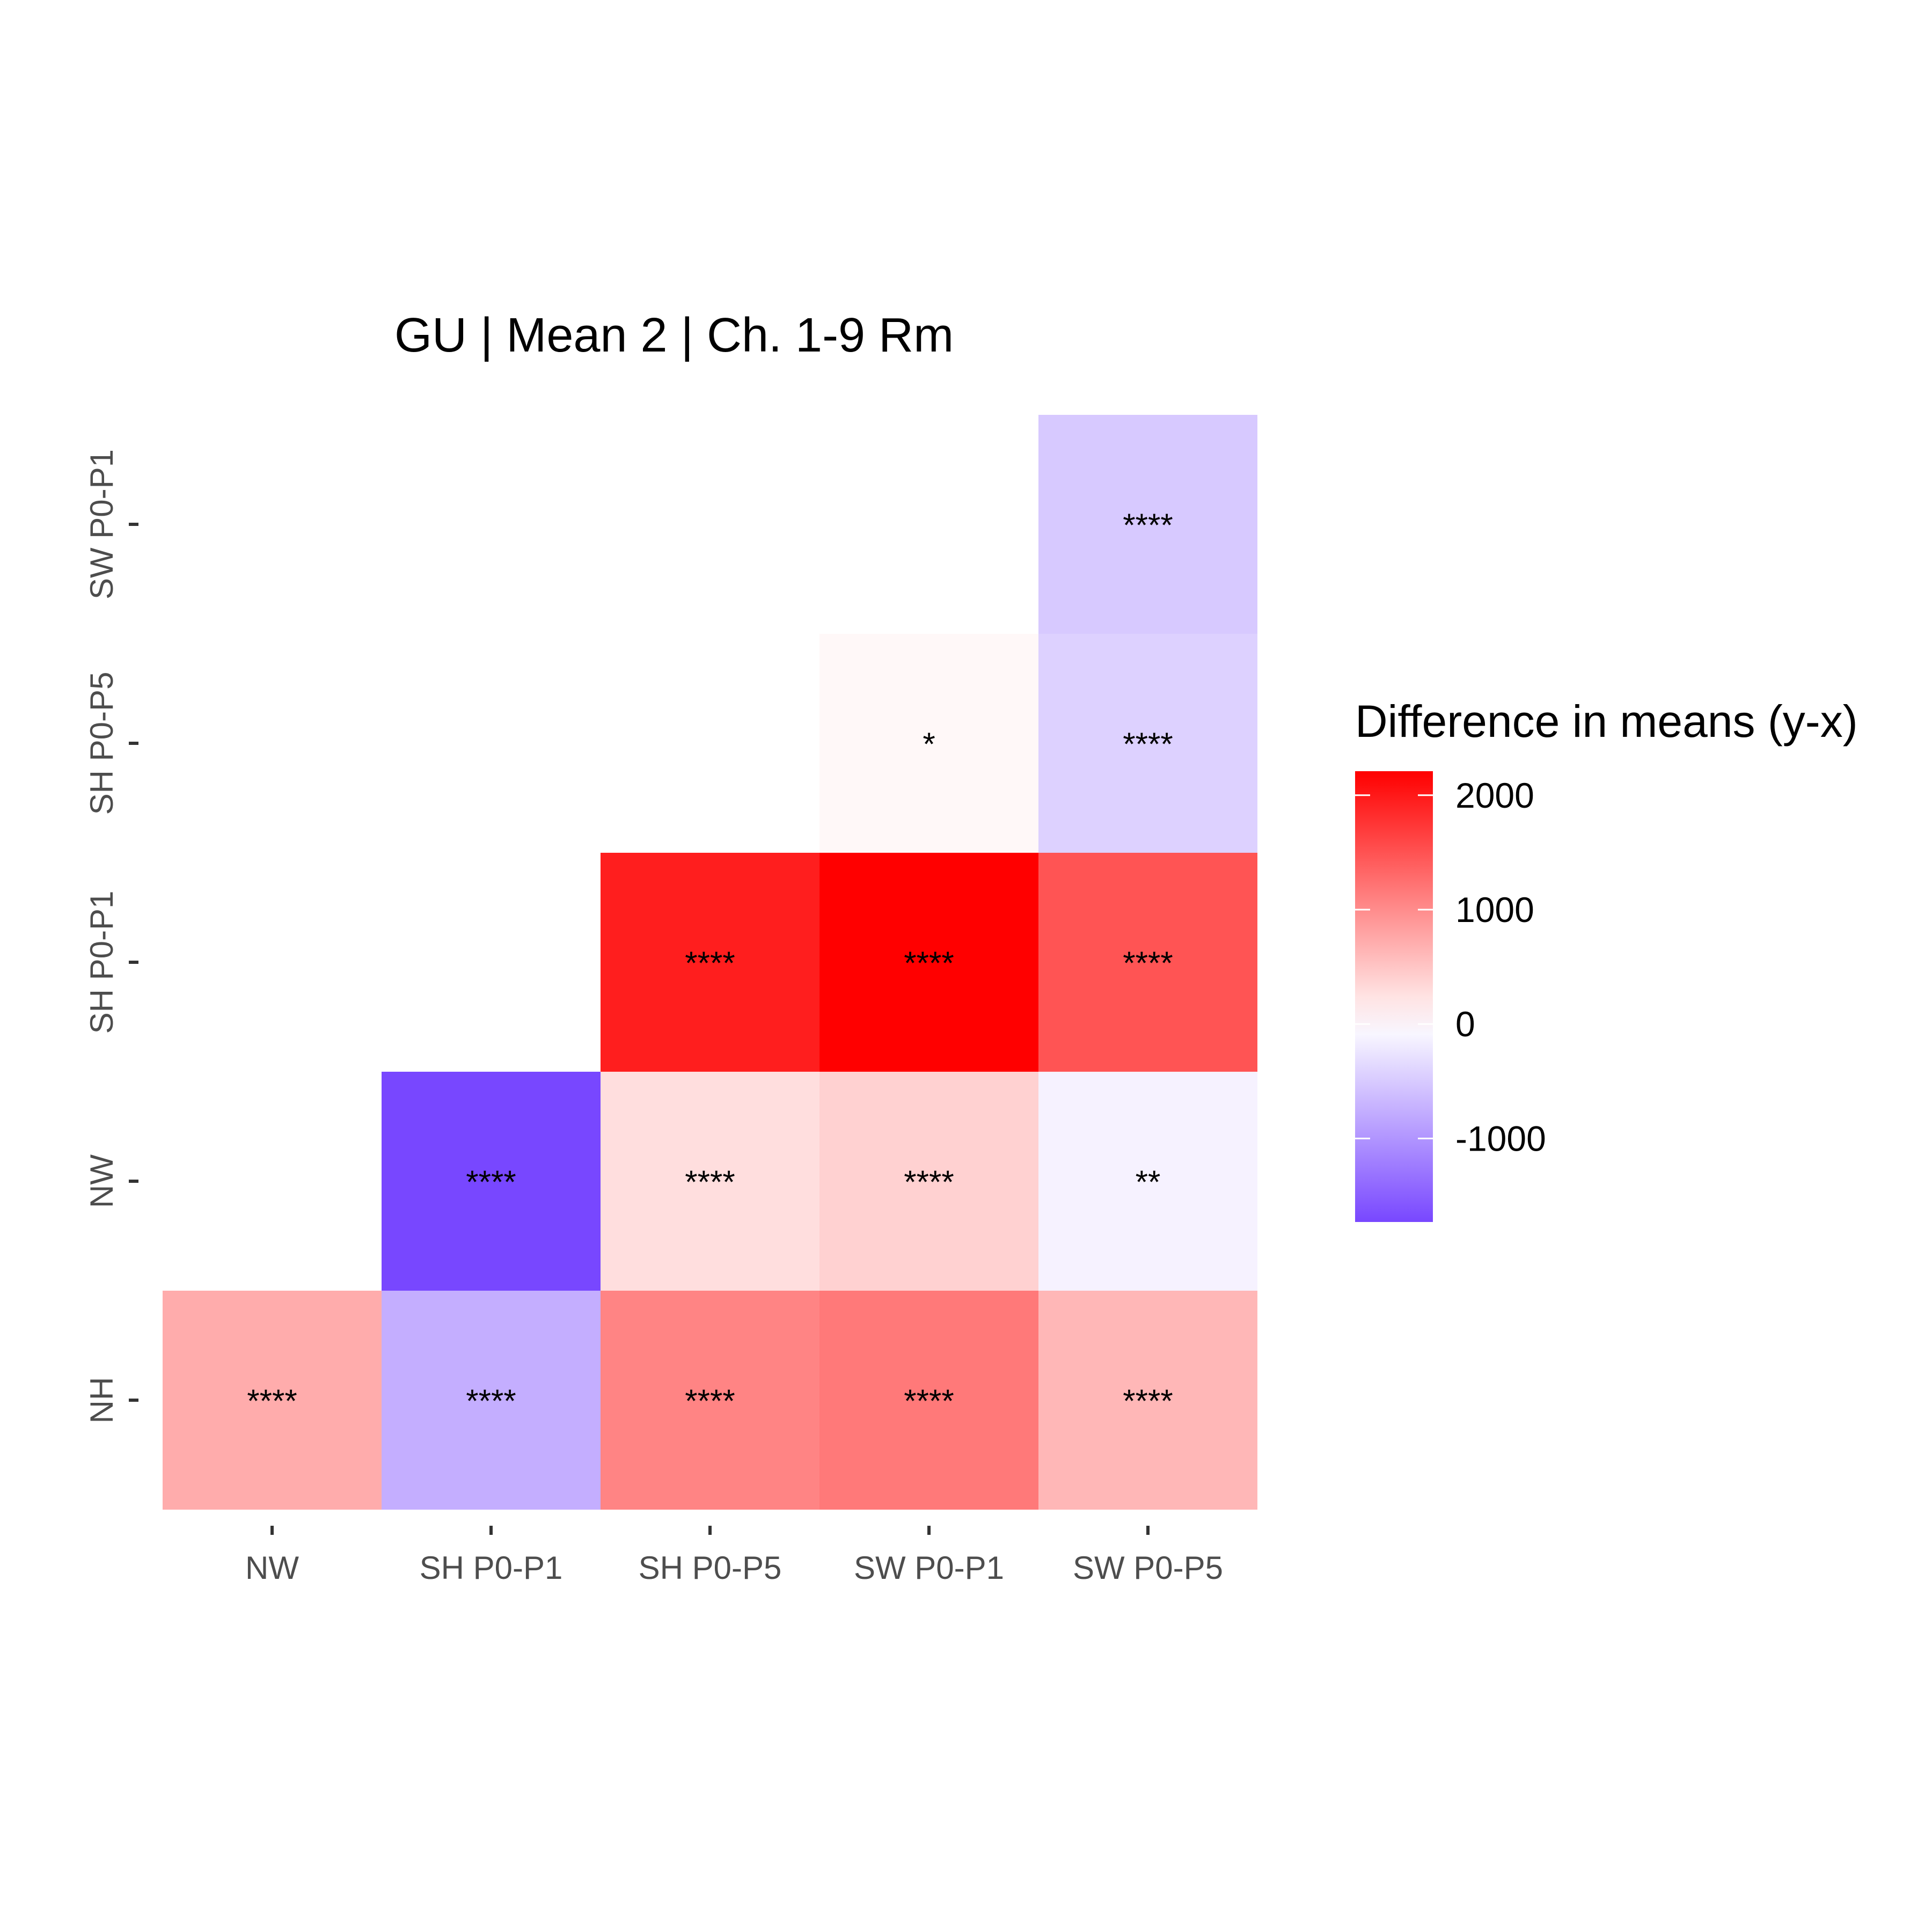 This screenshot has height=1932, width=1932. What do you see at coordinates (710, 1568) in the screenshot?
I see `x-tick-label: SH P0-P5` at bounding box center [710, 1568].